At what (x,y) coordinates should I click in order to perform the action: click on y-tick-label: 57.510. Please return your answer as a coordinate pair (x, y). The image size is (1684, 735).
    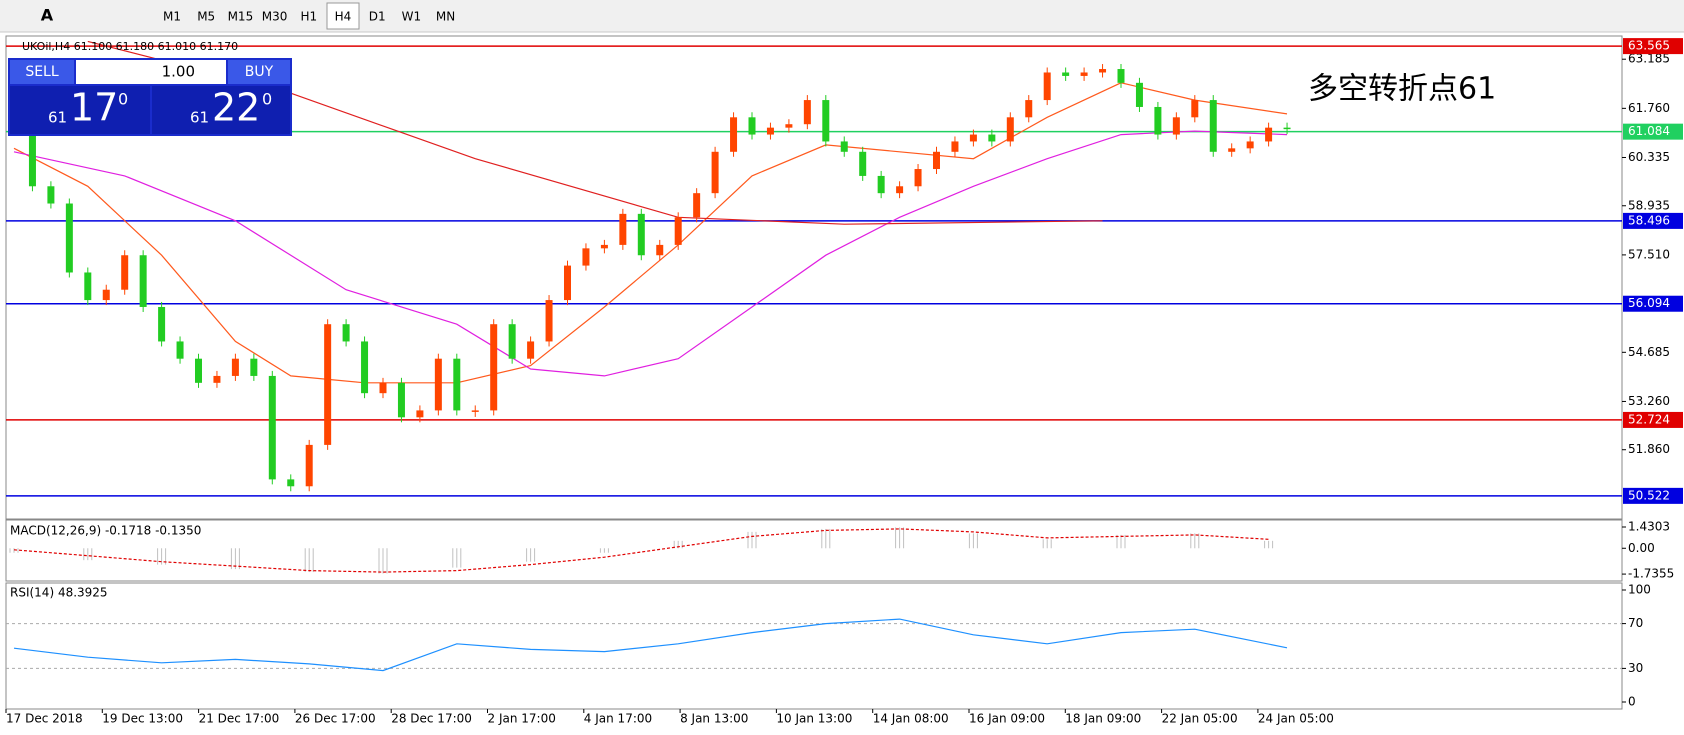
    Looking at the image, I should click on (1649, 254).